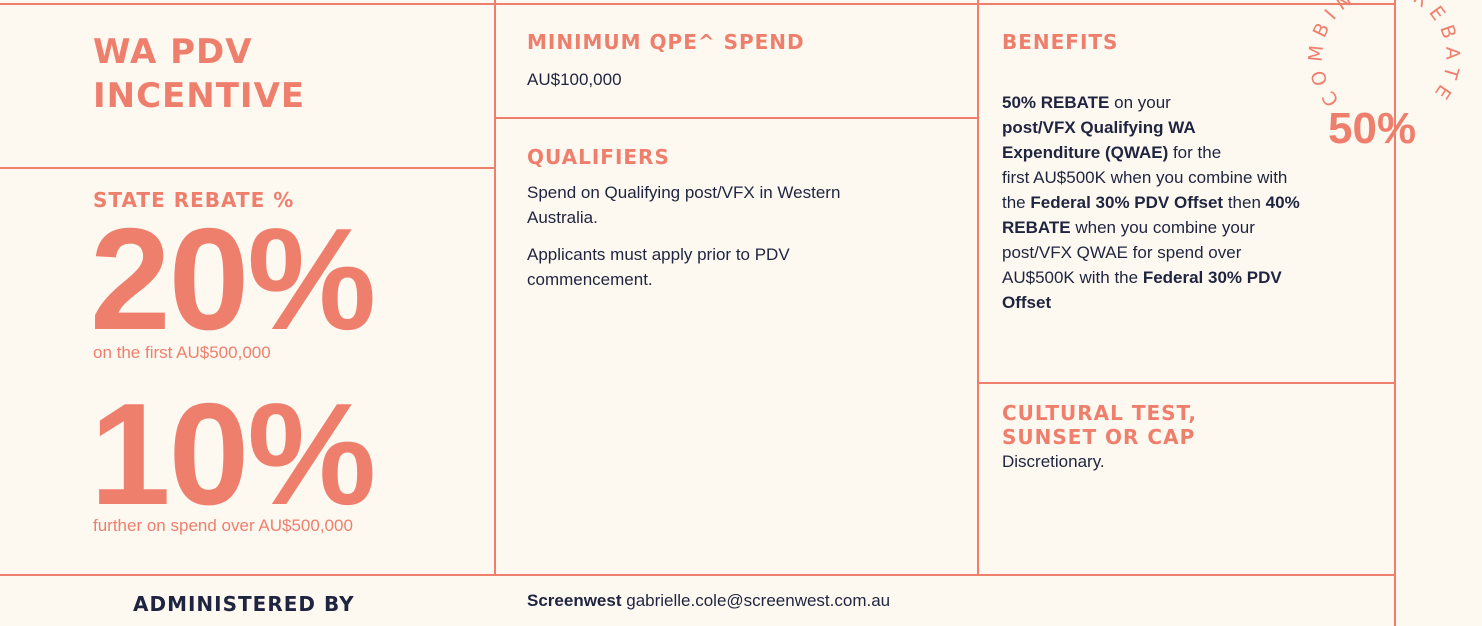 The image size is (1482, 626). I want to click on text: Discretionary., so click(1053, 461).